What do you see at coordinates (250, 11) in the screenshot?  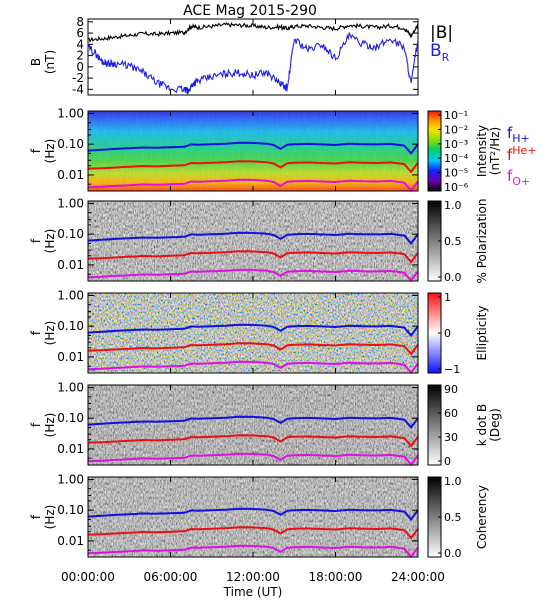 I see `figure-title: ACE Mag 2015-290` at bounding box center [250, 11].